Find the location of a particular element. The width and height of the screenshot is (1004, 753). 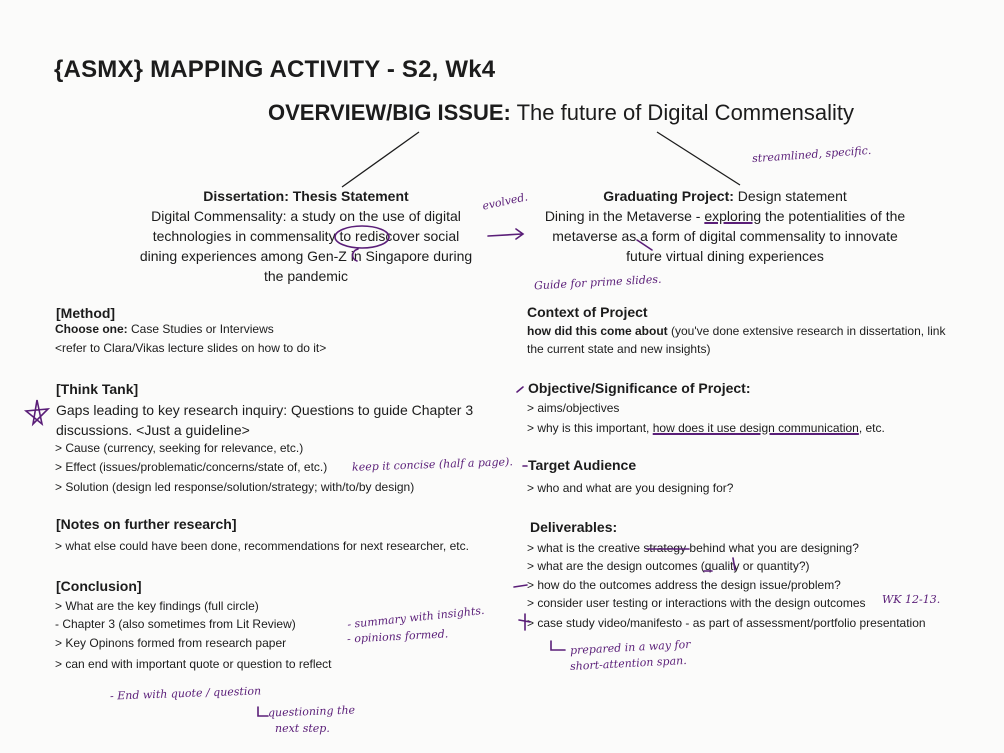

conclusion-item: > Key Opinons formed from research paper is located at coordinates (171, 643).